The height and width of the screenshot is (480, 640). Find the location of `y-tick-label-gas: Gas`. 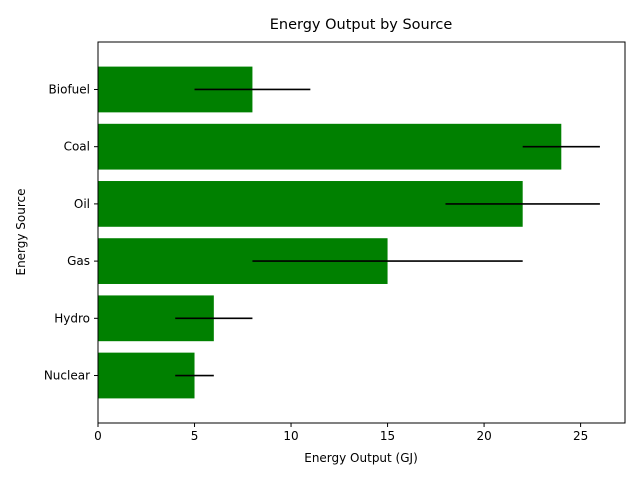

y-tick-label-gas: Gas is located at coordinates (78, 261).